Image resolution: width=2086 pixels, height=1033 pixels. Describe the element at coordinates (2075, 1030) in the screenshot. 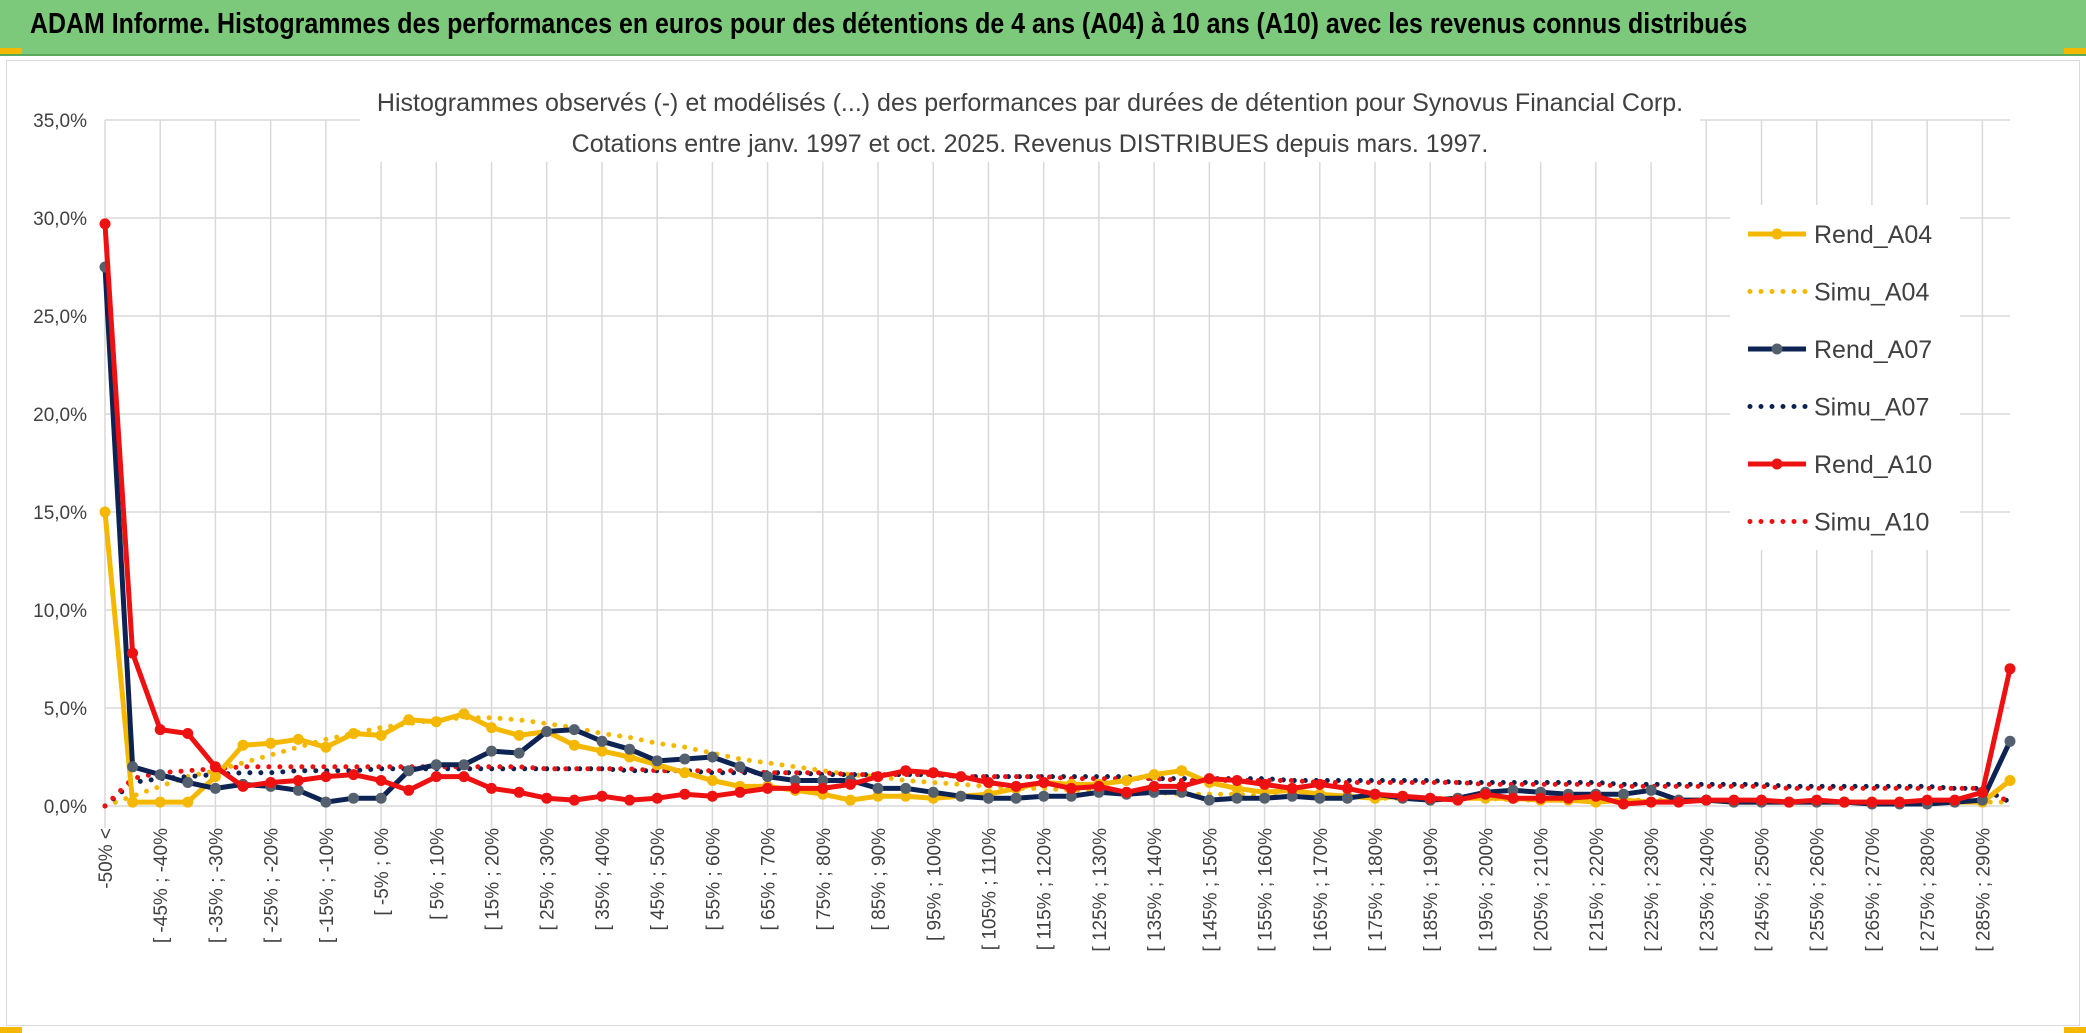

I see `footer-accent-right` at that location.